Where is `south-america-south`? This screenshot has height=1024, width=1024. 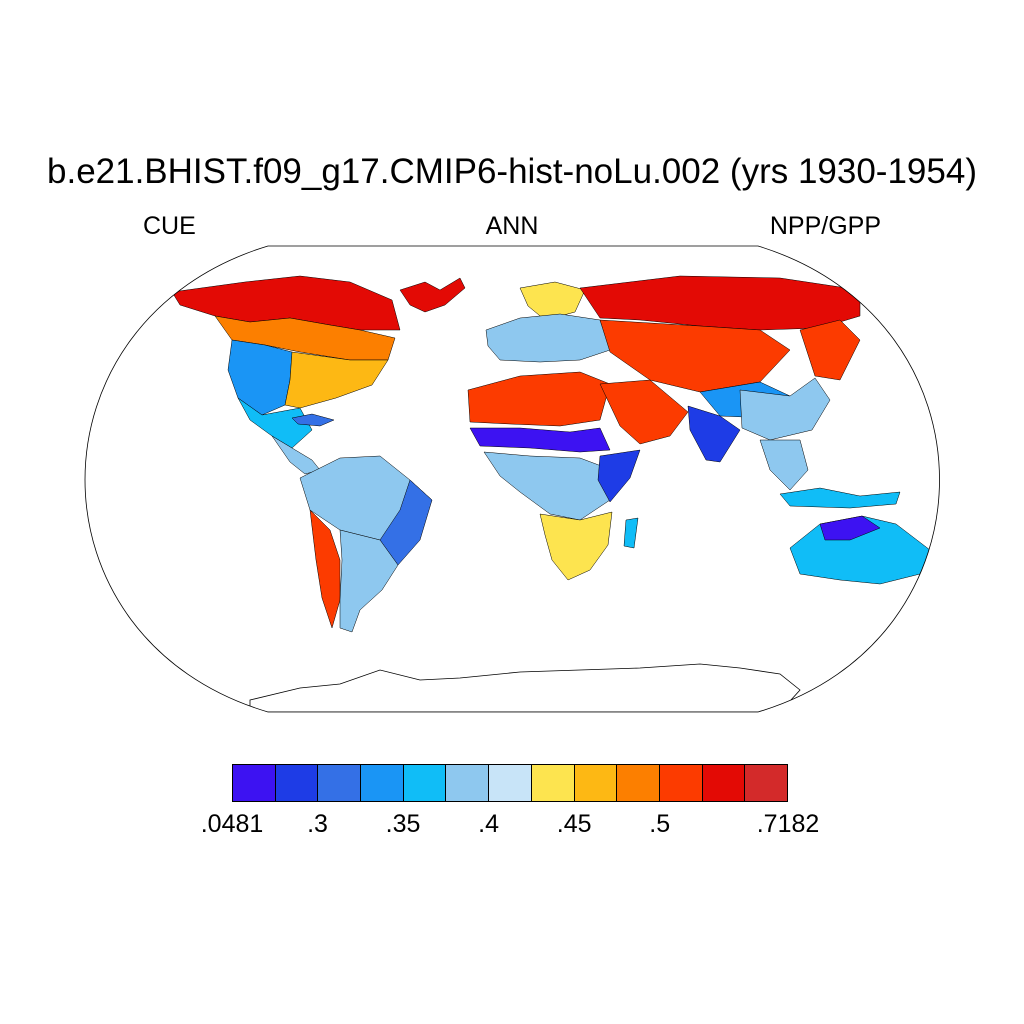 south-america-south is located at coordinates (369, 581).